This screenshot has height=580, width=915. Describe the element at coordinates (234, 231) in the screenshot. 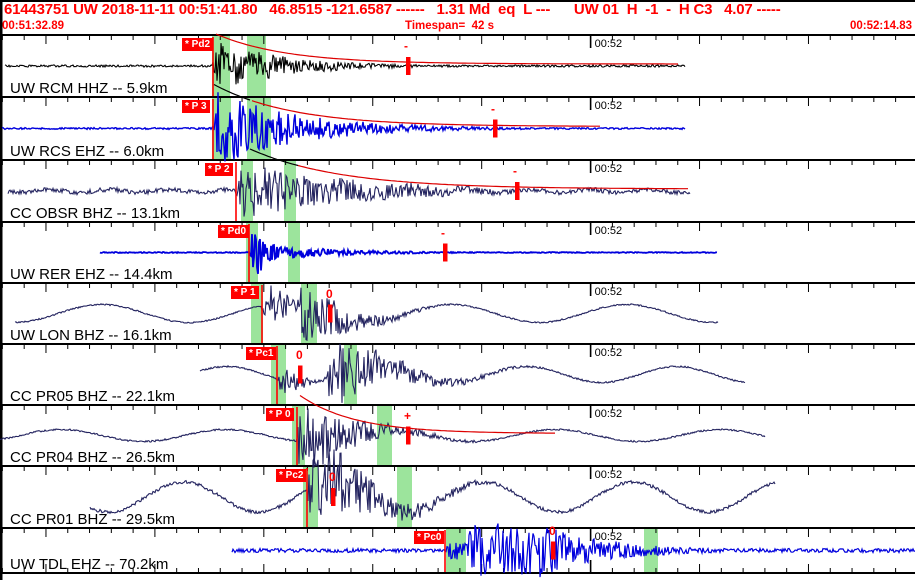

I see `pick-flag: * Pd0` at that location.